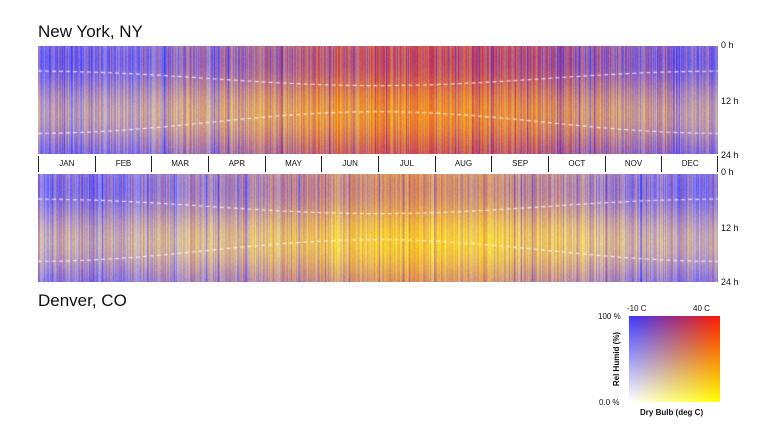  Describe the element at coordinates (609, 402) in the screenshot. I see `legend-y-min: 0.0 %` at that location.